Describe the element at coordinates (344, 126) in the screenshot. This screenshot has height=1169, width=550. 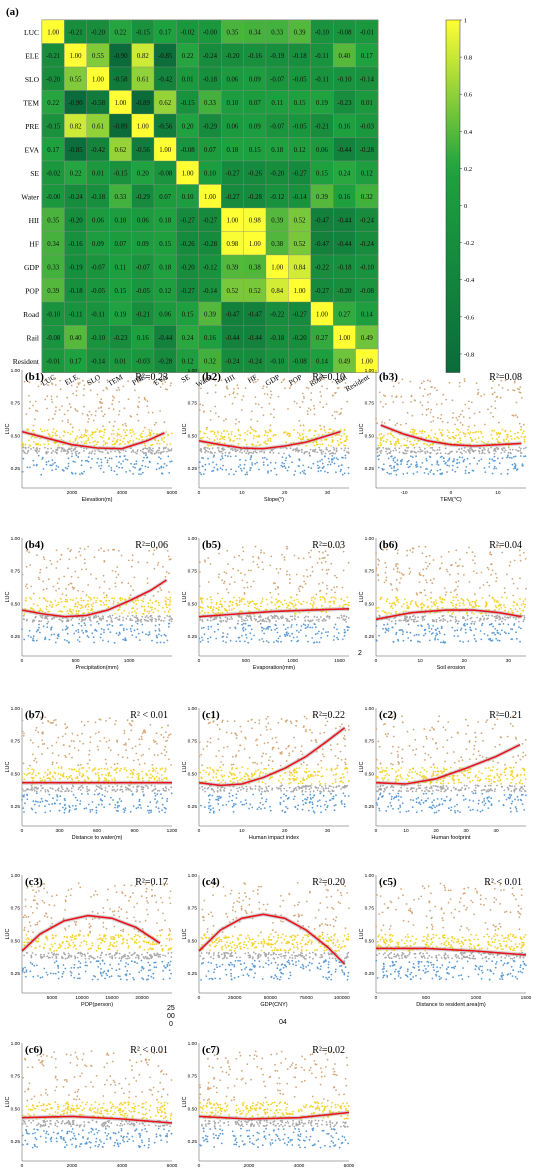
I see `cell-value: 0.16` at that location.